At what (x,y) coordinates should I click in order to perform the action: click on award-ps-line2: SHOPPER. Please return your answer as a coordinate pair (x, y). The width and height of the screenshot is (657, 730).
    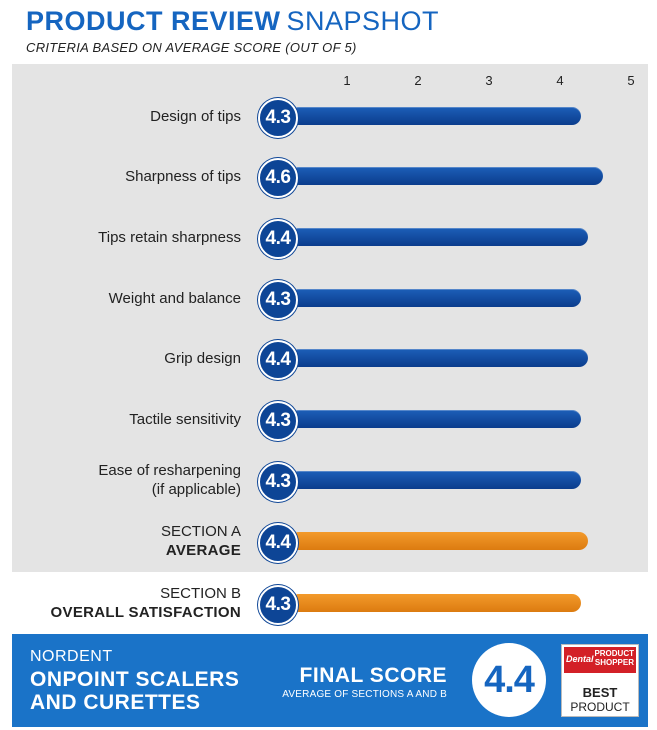
    Looking at the image, I should click on (614, 662).